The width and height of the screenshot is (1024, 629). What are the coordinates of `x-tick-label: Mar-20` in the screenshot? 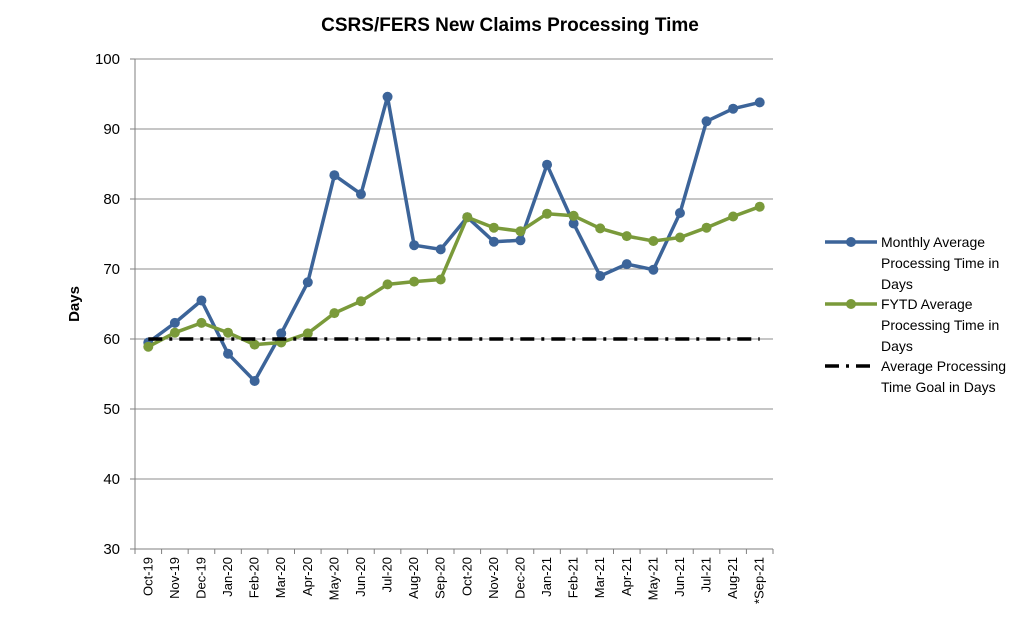 It's located at (280, 577).